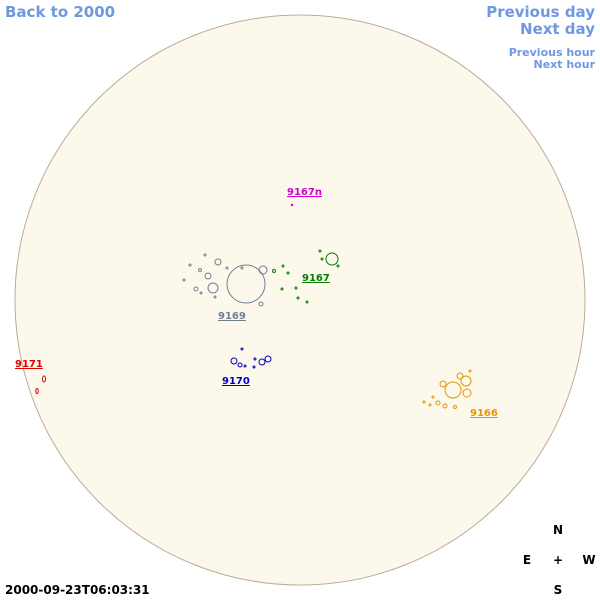  What do you see at coordinates (557, 29) in the screenshot?
I see `next-day-link: Next day` at bounding box center [557, 29].